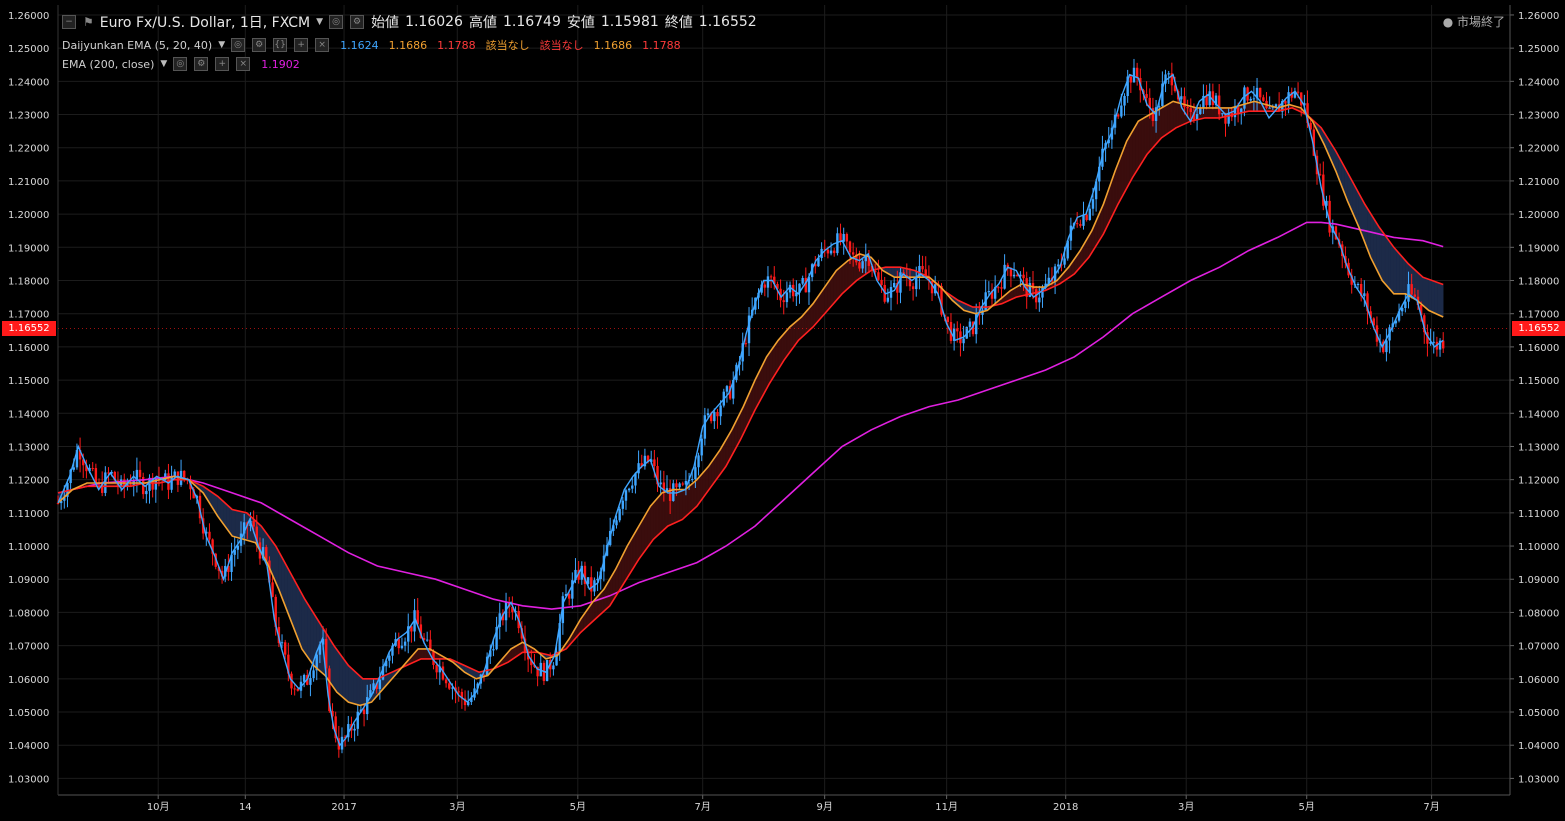  I want to click on y-tick-label-right: 1.16000, so click(1538, 348).